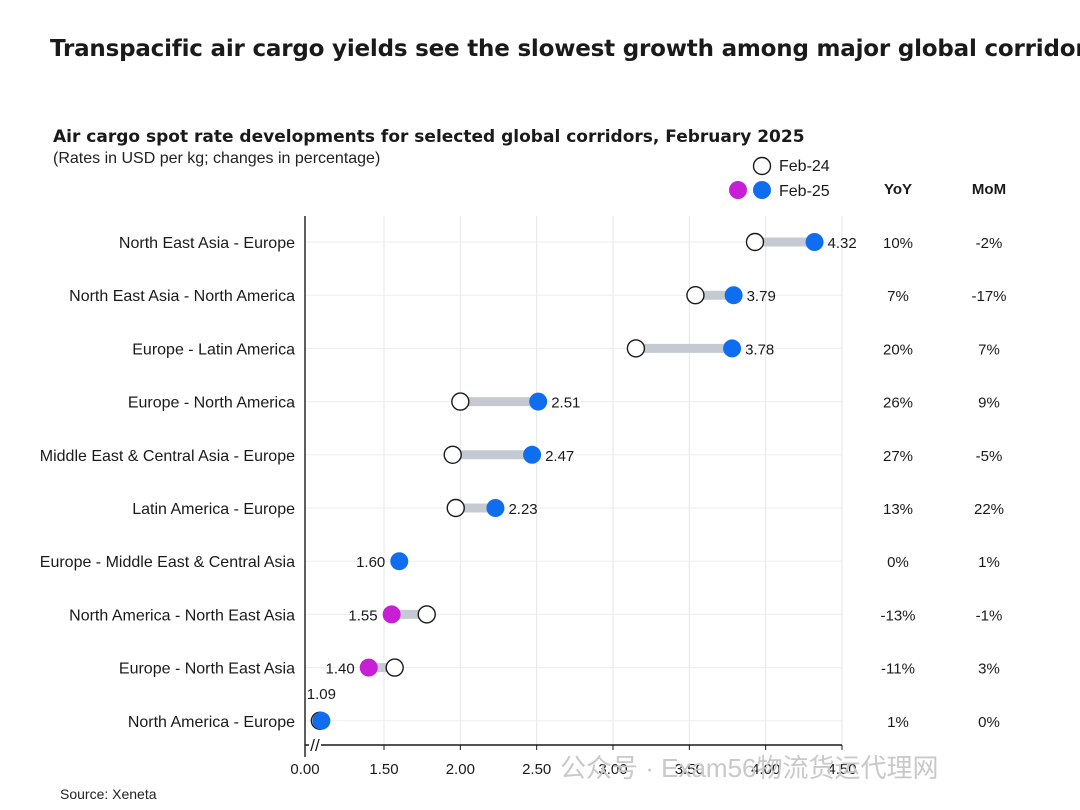 Image resolution: width=1080 pixels, height=810 pixels. Describe the element at coordinates (108, 794) in the screenshot. I see `source-note: Source: Xeneta` at that location.